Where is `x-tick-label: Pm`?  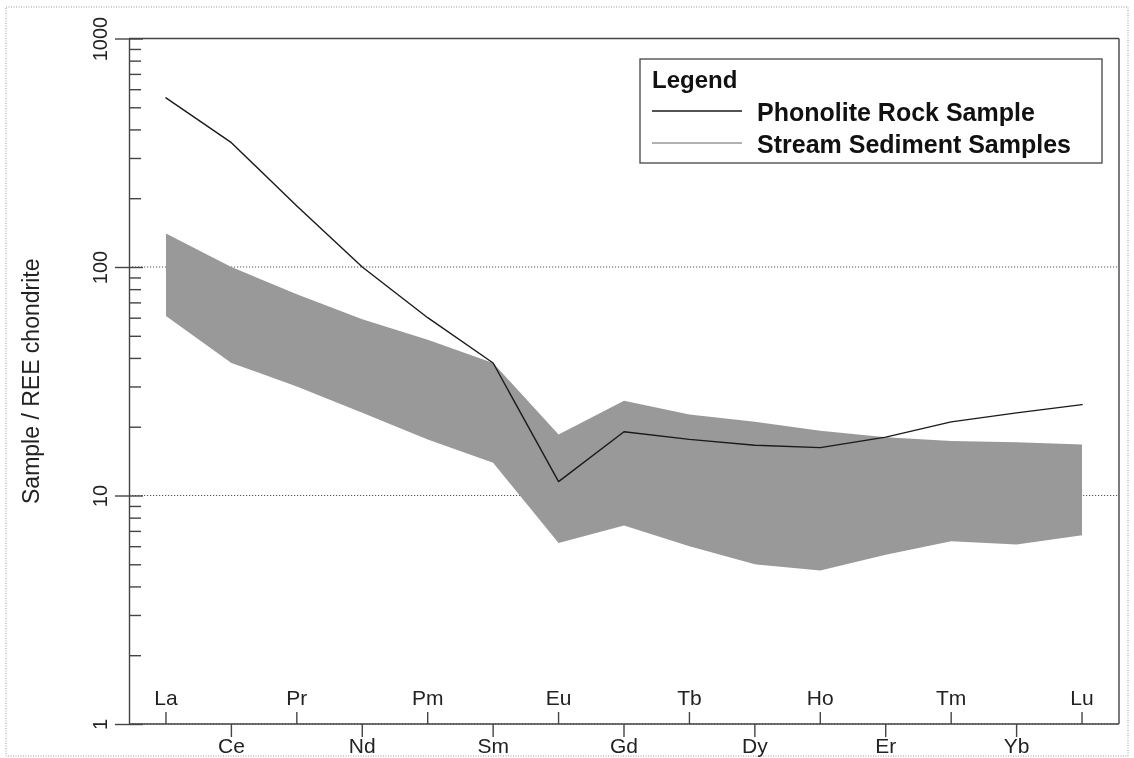 x-tick-label: Pm is located at coordinates (427, 697).